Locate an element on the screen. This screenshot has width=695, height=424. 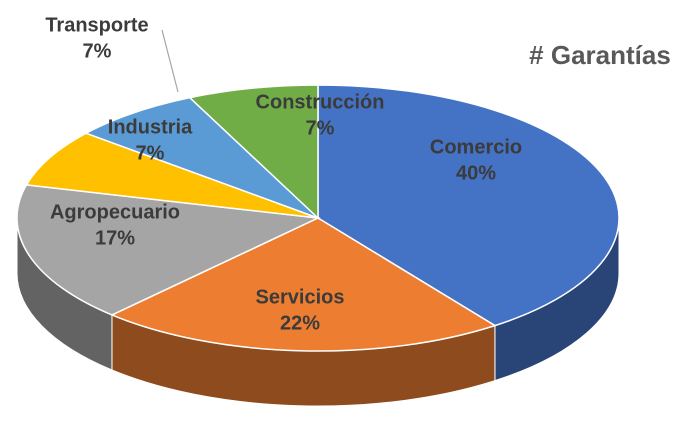
value-label: 17% is located at coordinates (115, 238).